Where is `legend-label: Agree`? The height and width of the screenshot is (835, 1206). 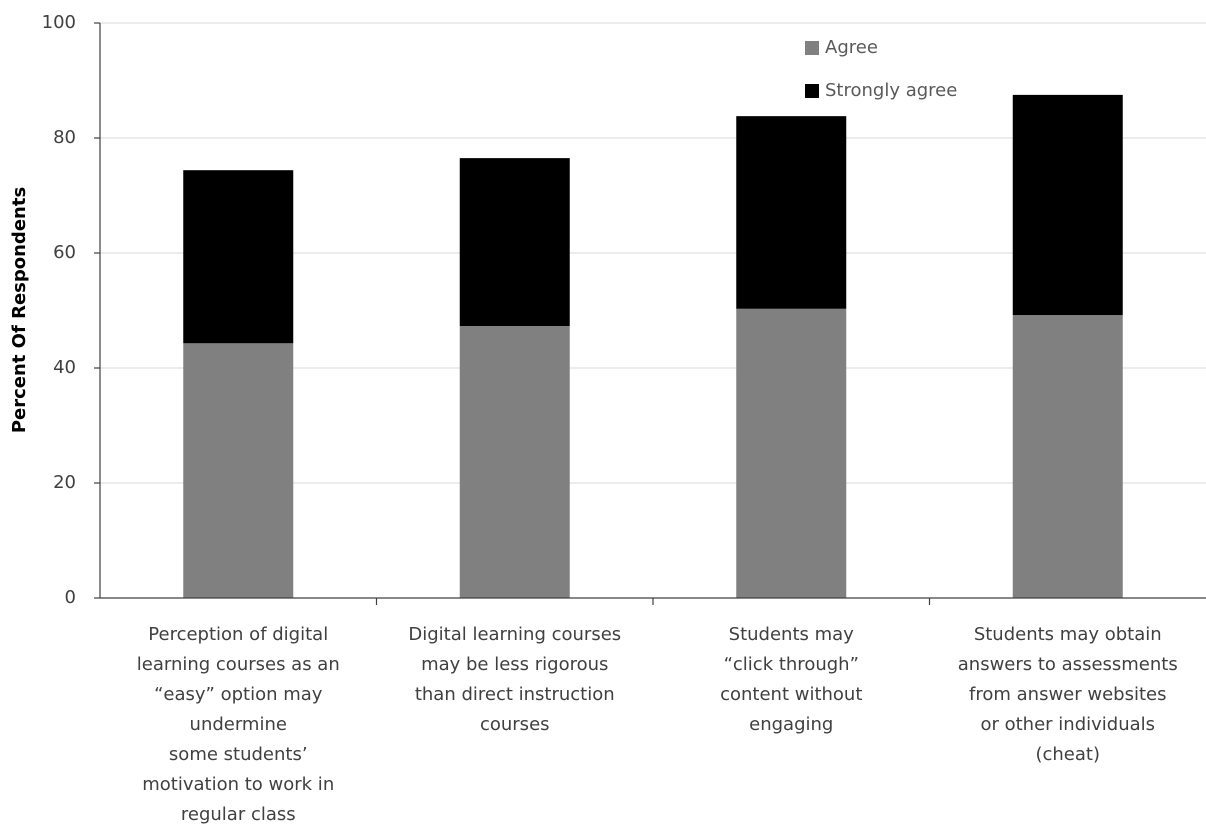
legend-label: Agree is located at coordinates (851, 47).